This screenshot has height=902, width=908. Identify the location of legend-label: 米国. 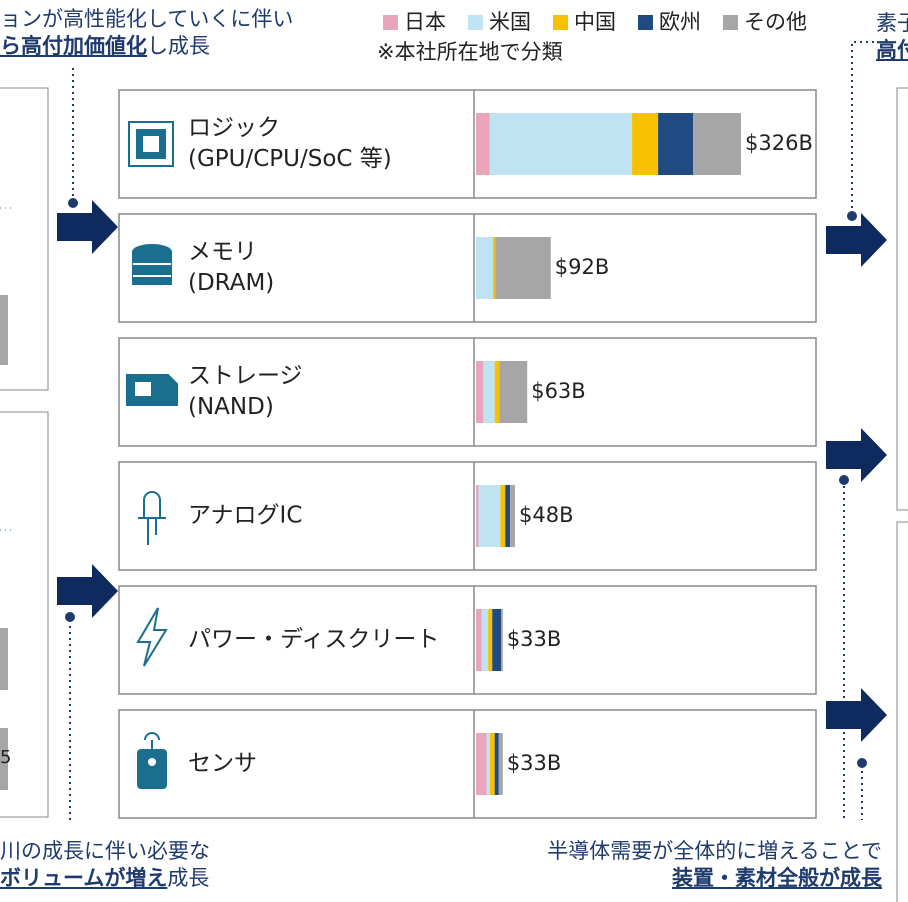
(510, 22).